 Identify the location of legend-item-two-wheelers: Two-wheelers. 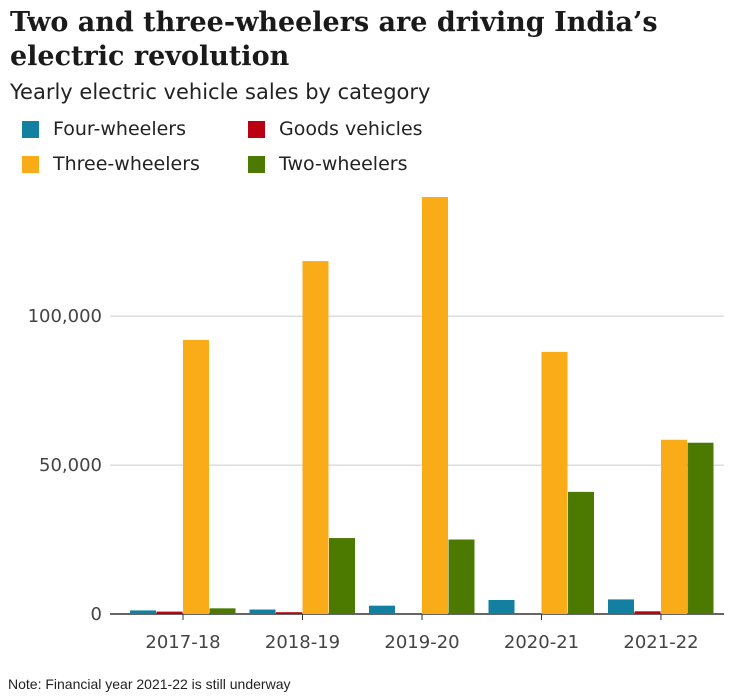
(327, 164).